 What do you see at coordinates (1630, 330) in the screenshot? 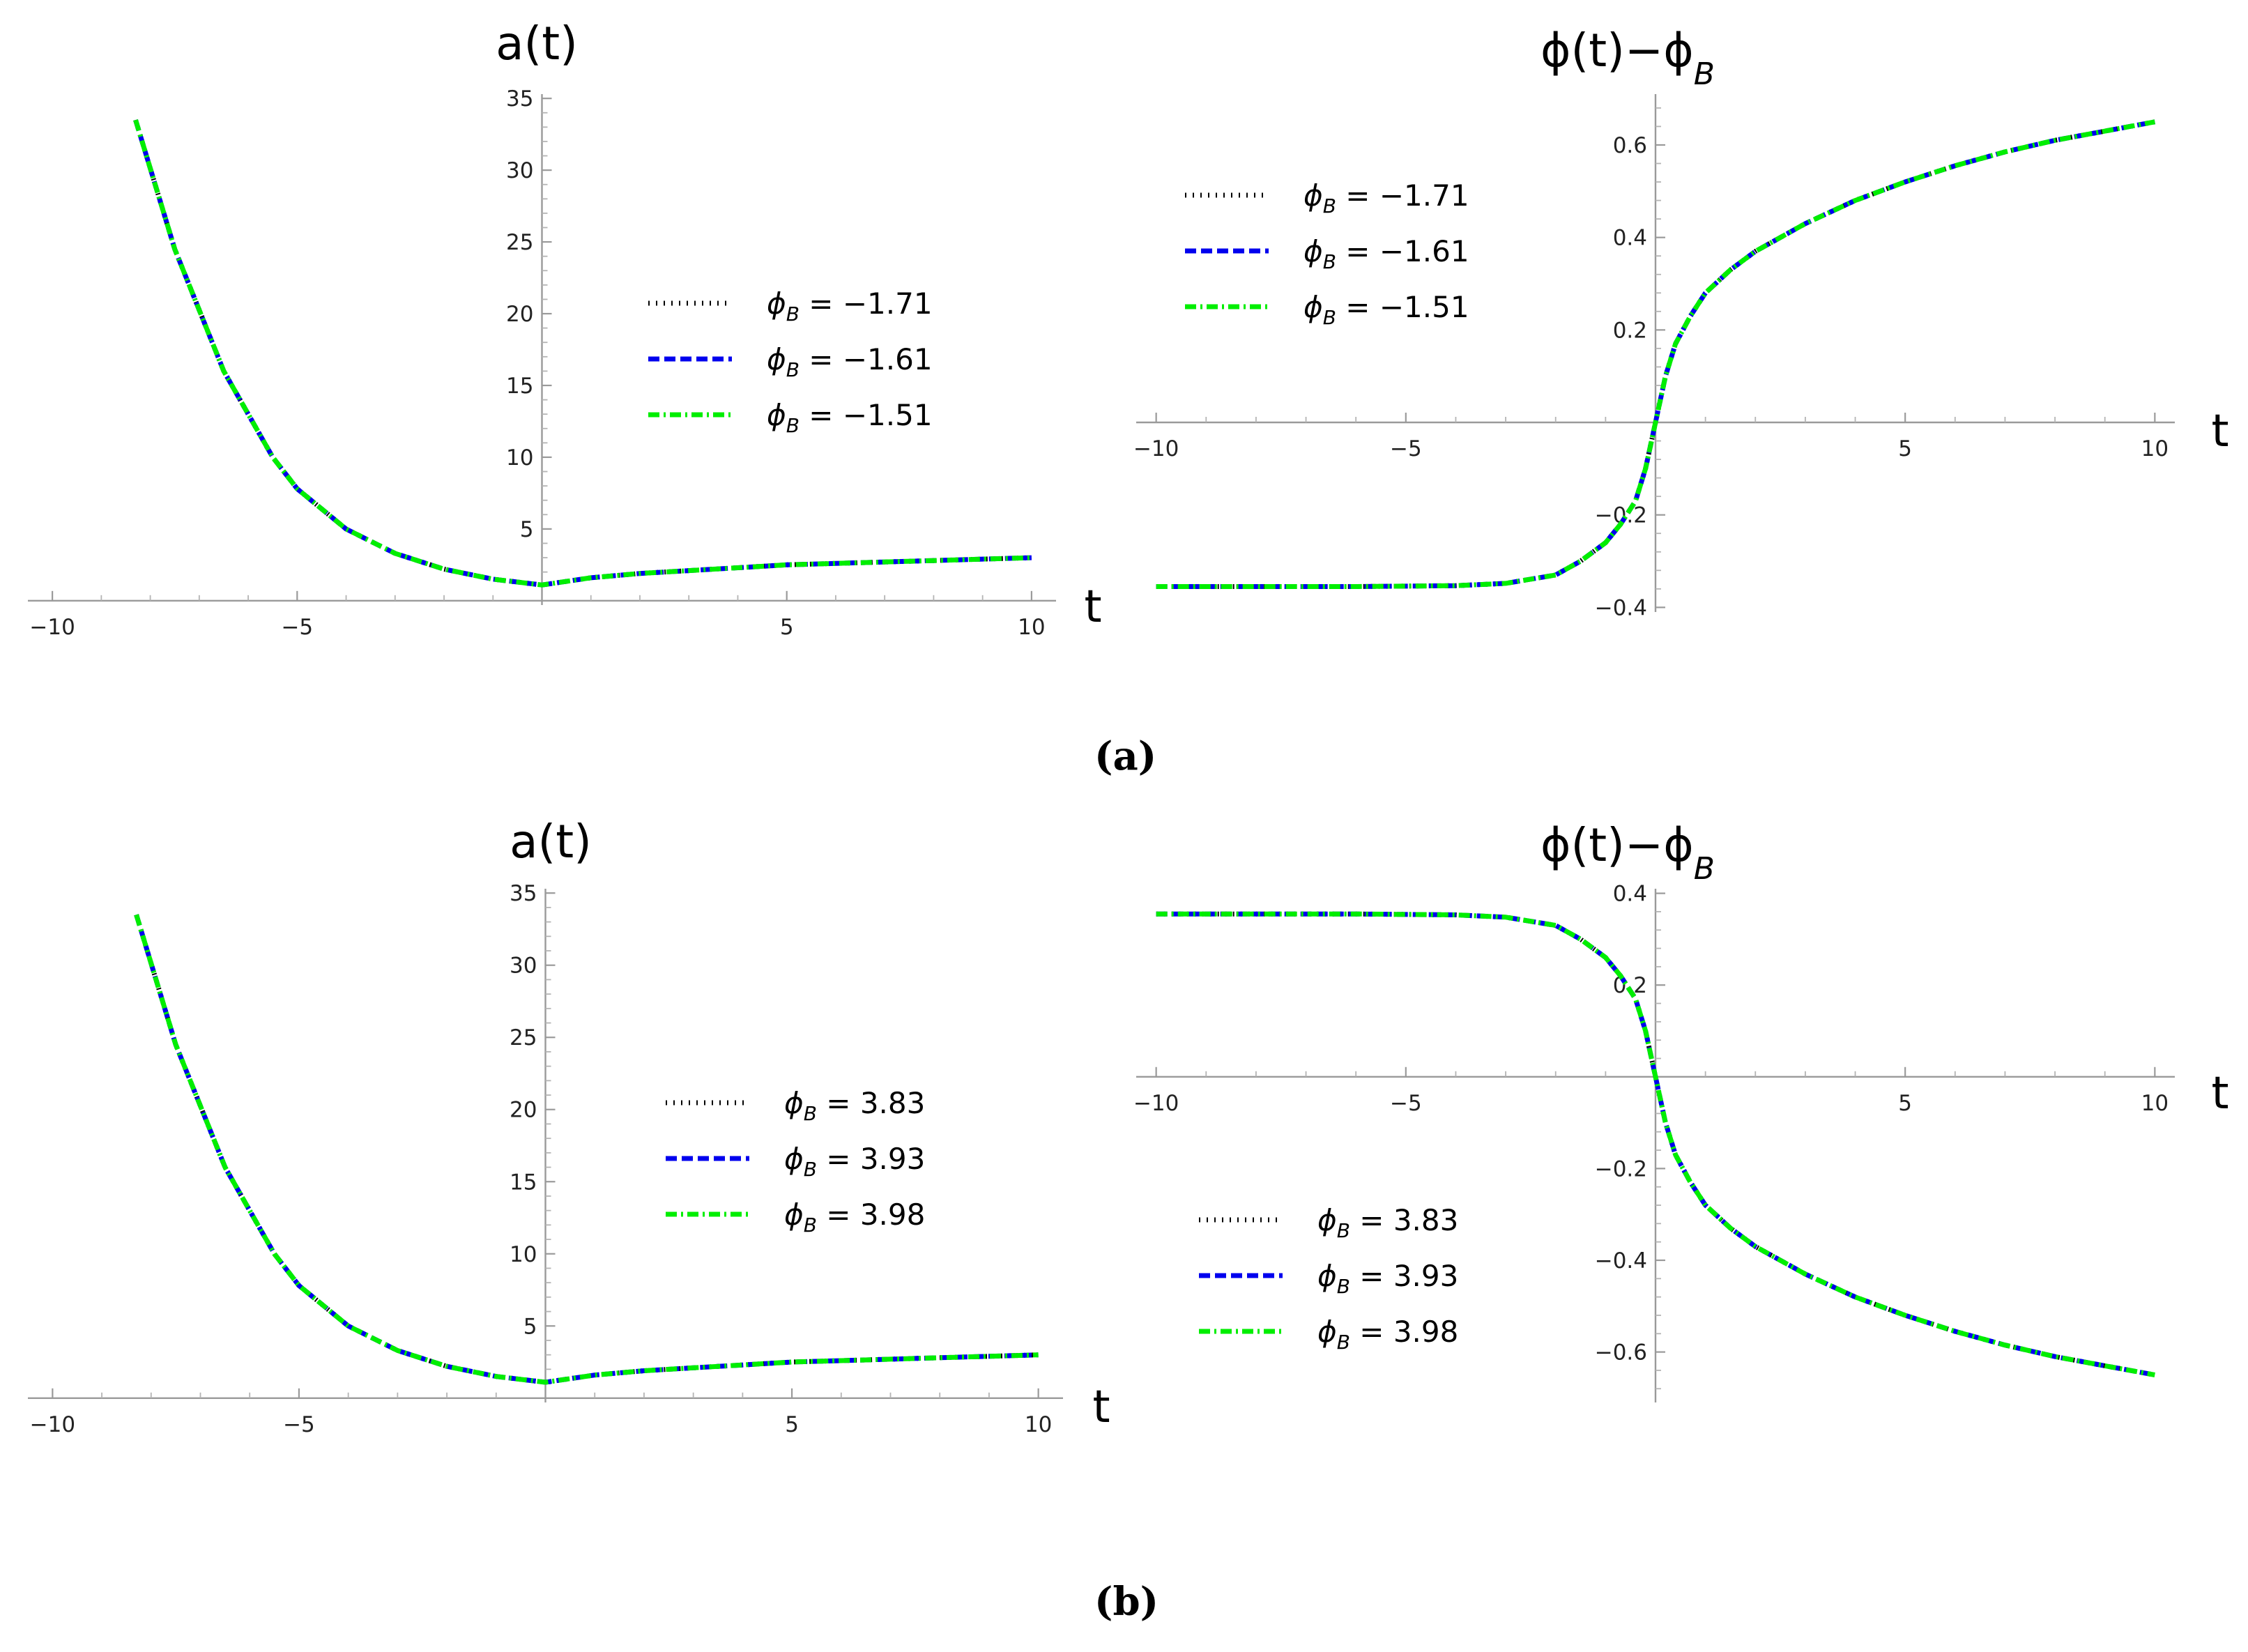
I see `y-tick-label: 0.2` at bounding box center [1630, 330].